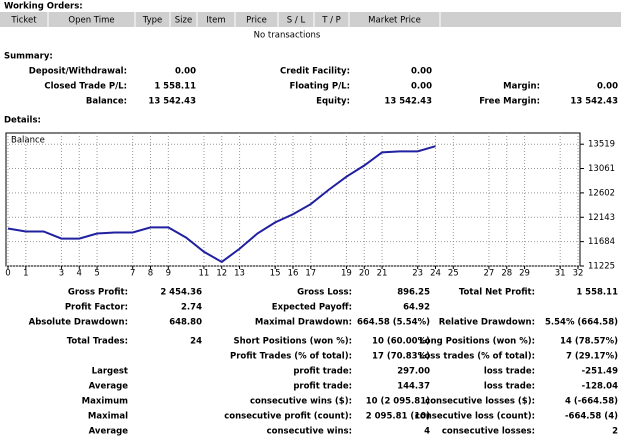 This screenshot has width=625, height=437. Describe the element at coordinates (601, 267) in the screenshot. I see `y-tick-label: 11225` at that location.